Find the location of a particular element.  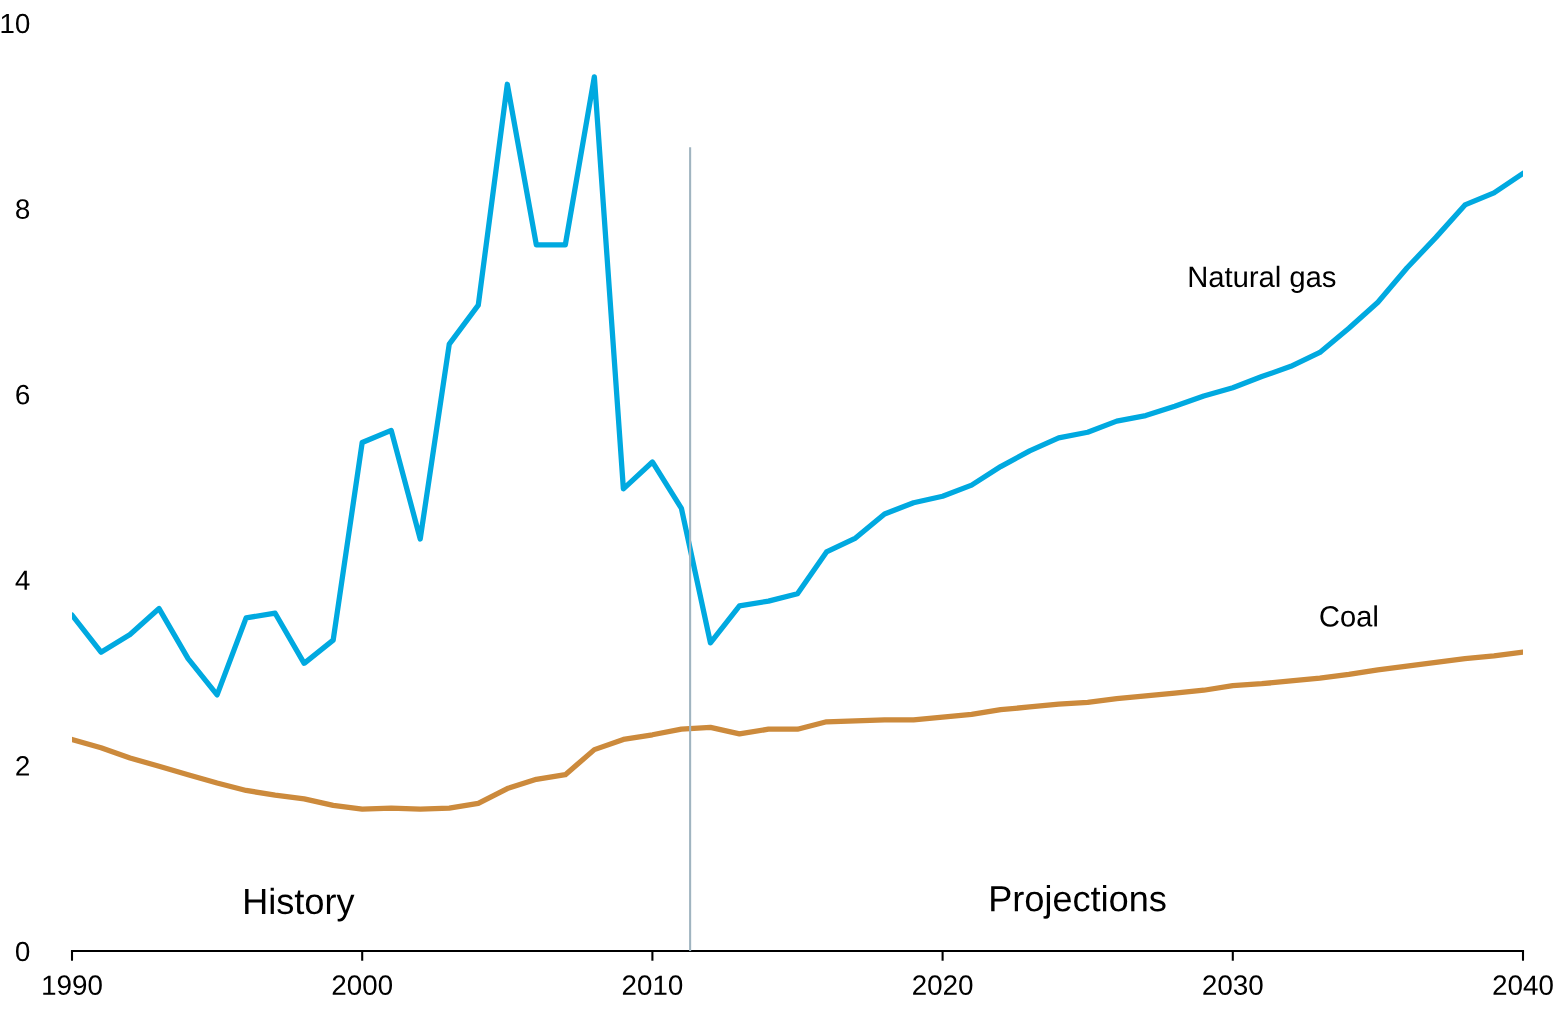

y-tick-label: 2 is located at coordinates (22, 766).